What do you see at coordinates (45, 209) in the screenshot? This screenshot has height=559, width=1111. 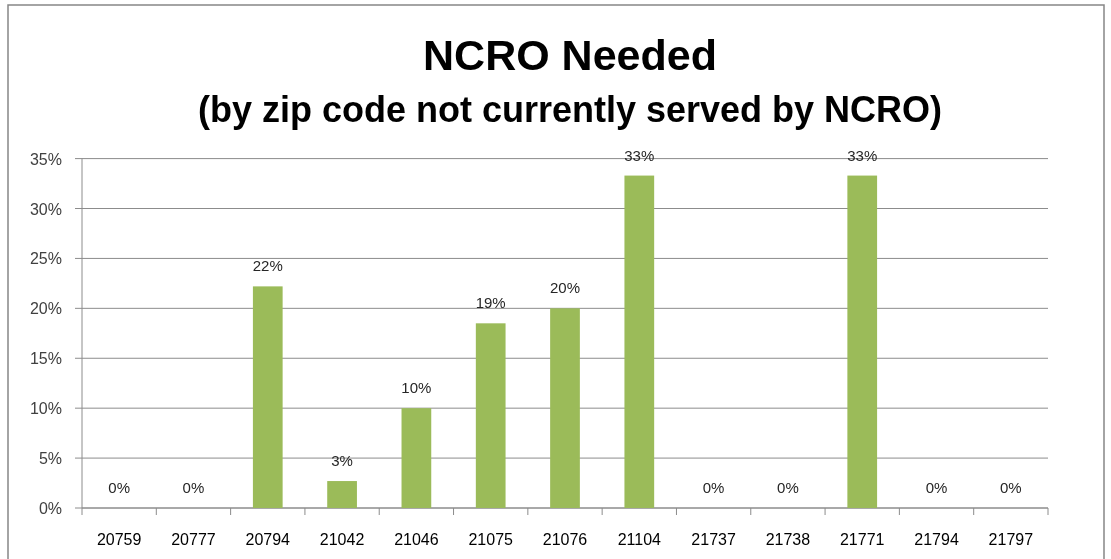 I see `y-tick-label: 30%` at bounding box center [45, 209].